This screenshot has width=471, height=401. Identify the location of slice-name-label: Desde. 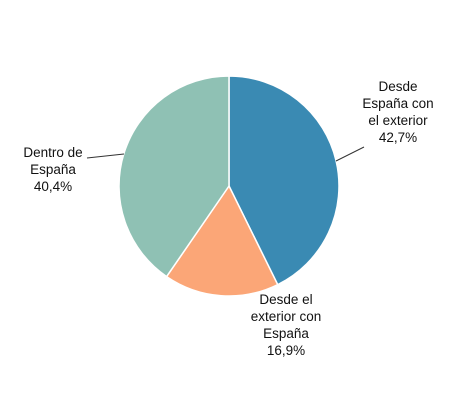
(397, 86).